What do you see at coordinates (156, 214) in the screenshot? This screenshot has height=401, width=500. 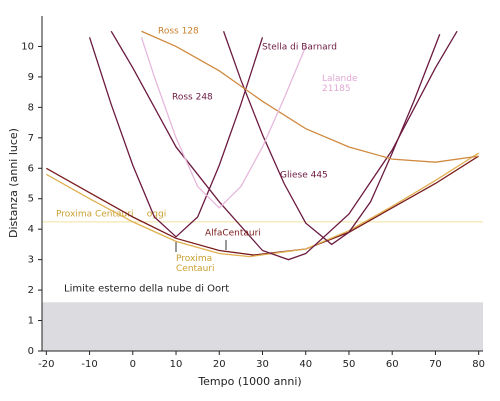 I see `annotation: oggi` at bounding box center [156, 214].